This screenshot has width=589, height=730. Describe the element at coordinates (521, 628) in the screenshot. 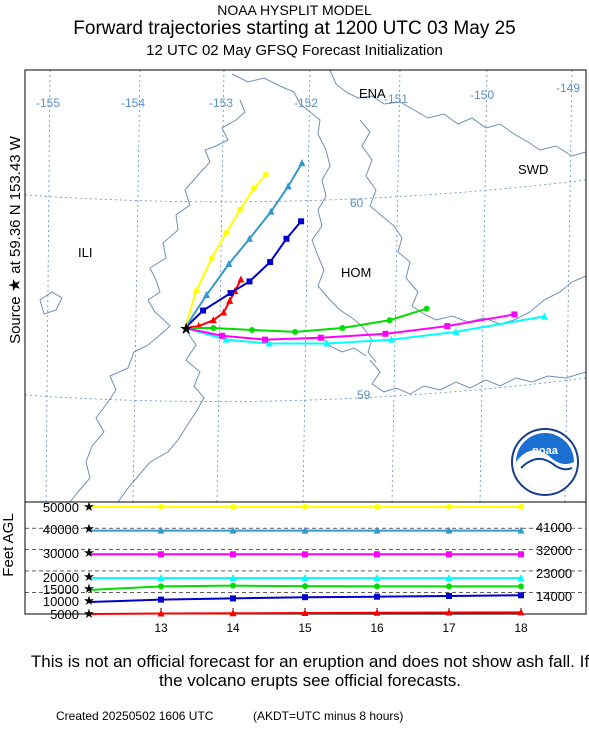

I see `time-tick-label: 18` at that location.